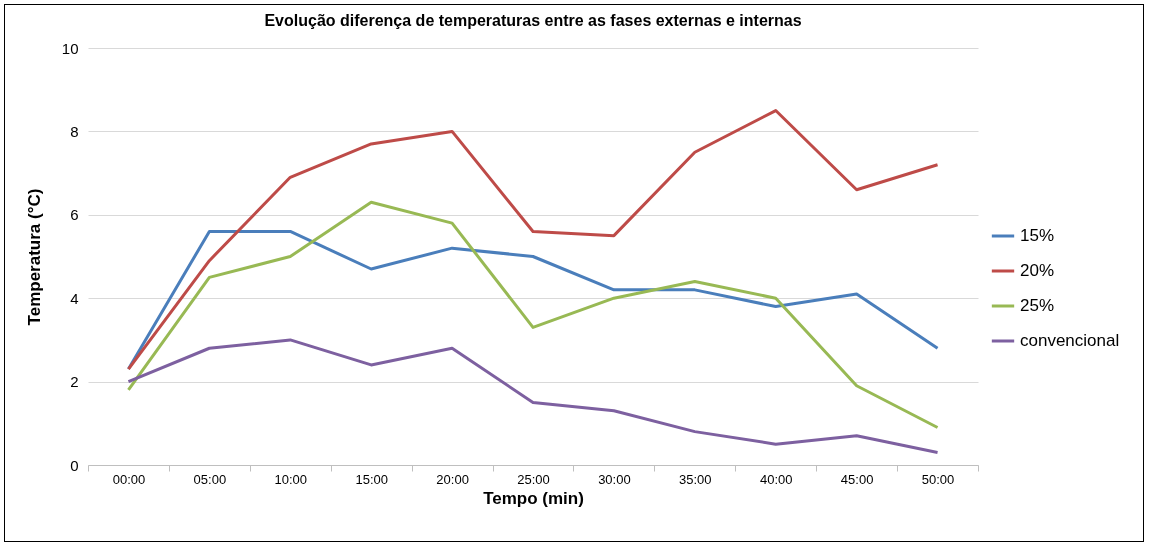  I want to click on y-tick-label: 6, so click(74, 215).